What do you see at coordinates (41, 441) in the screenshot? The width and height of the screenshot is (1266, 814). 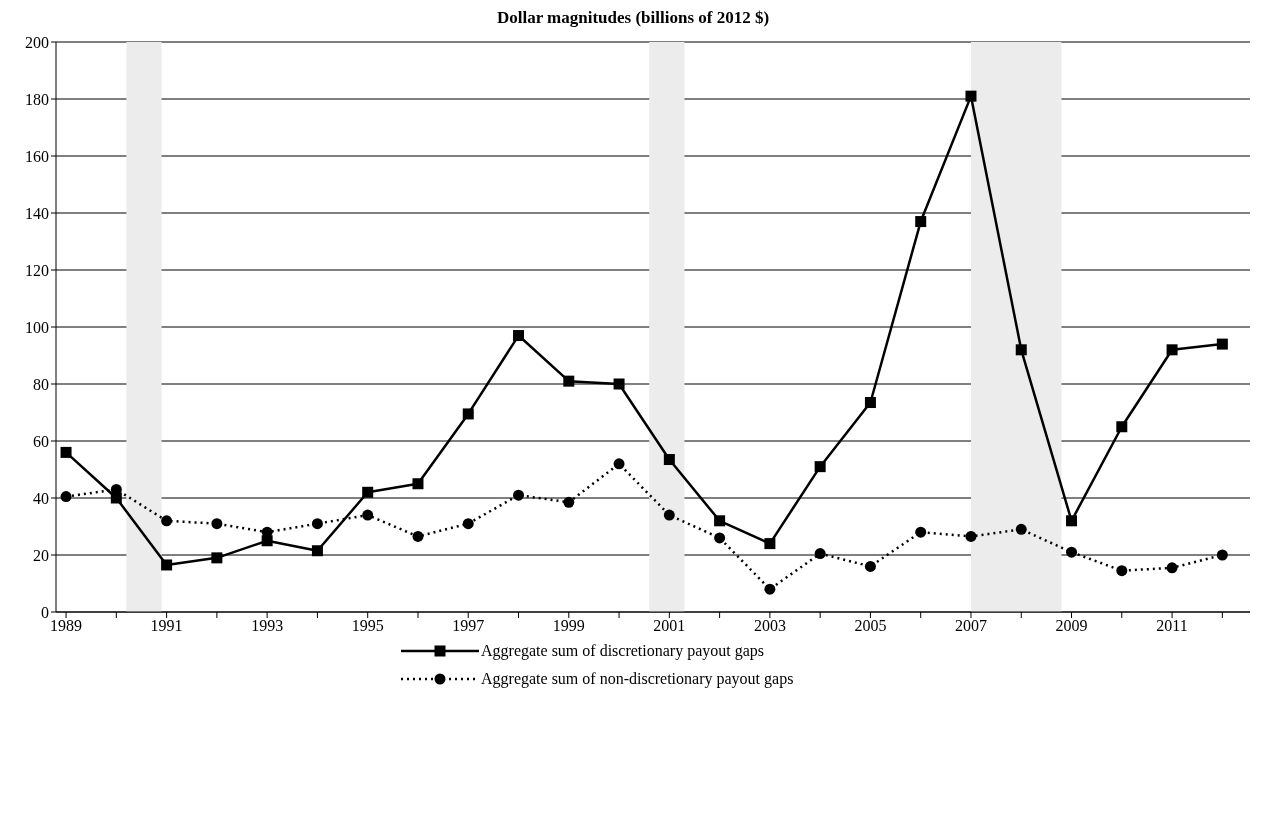 I see `y-tick-label: 60` at bounding box center [41, 441].